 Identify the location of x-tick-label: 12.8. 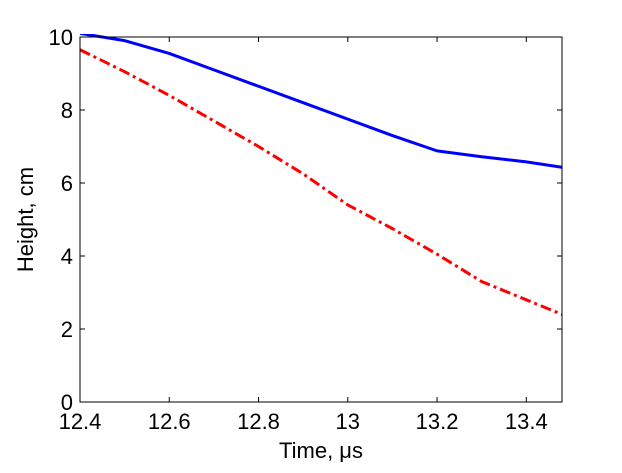
(258, 421).